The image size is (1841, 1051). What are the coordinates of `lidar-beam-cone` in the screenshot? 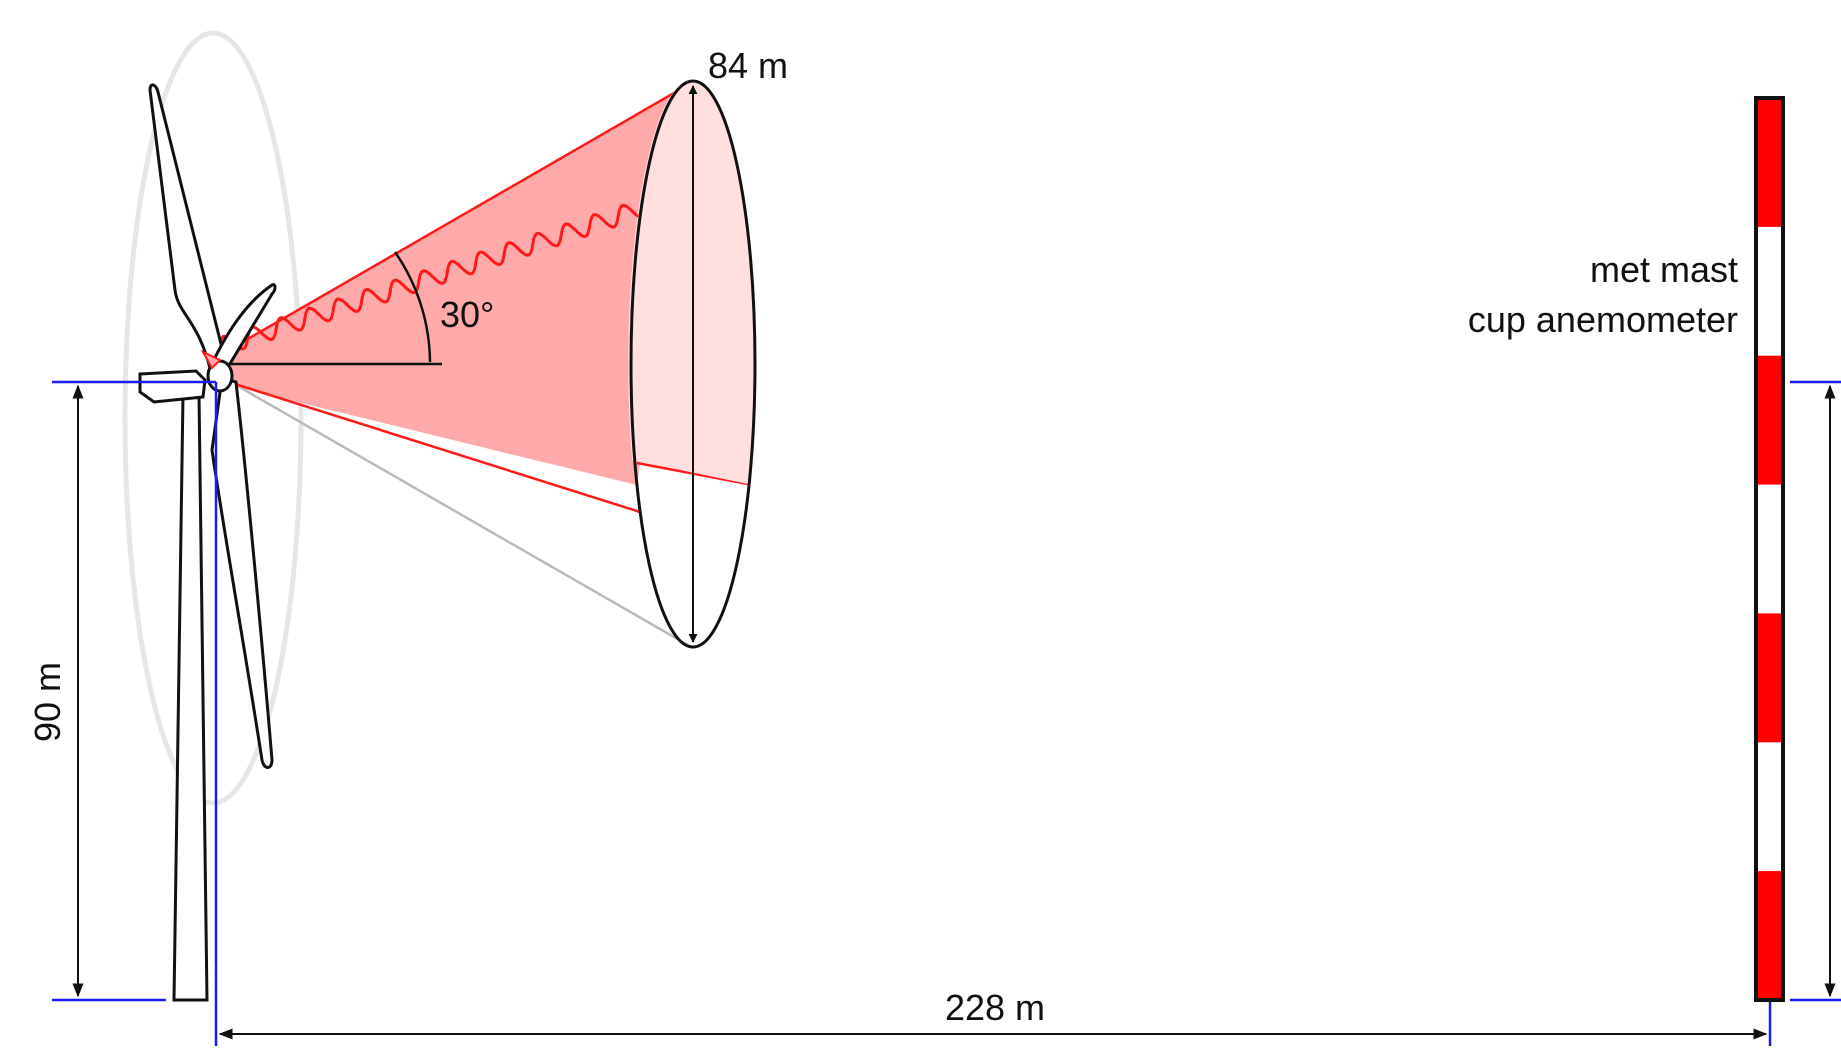 It's located at (451, 283).